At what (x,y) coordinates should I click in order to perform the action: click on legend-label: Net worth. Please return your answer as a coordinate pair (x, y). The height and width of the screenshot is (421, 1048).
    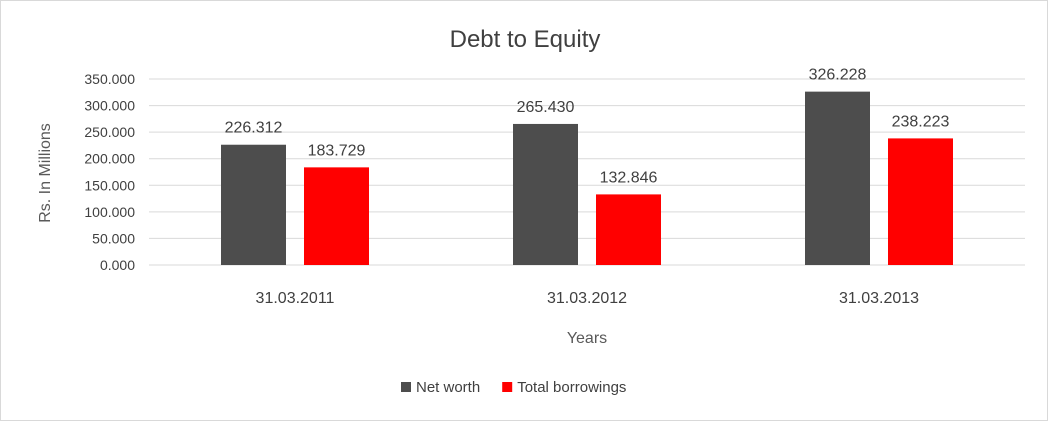
    Looking at the image, I should click on (448, 387).